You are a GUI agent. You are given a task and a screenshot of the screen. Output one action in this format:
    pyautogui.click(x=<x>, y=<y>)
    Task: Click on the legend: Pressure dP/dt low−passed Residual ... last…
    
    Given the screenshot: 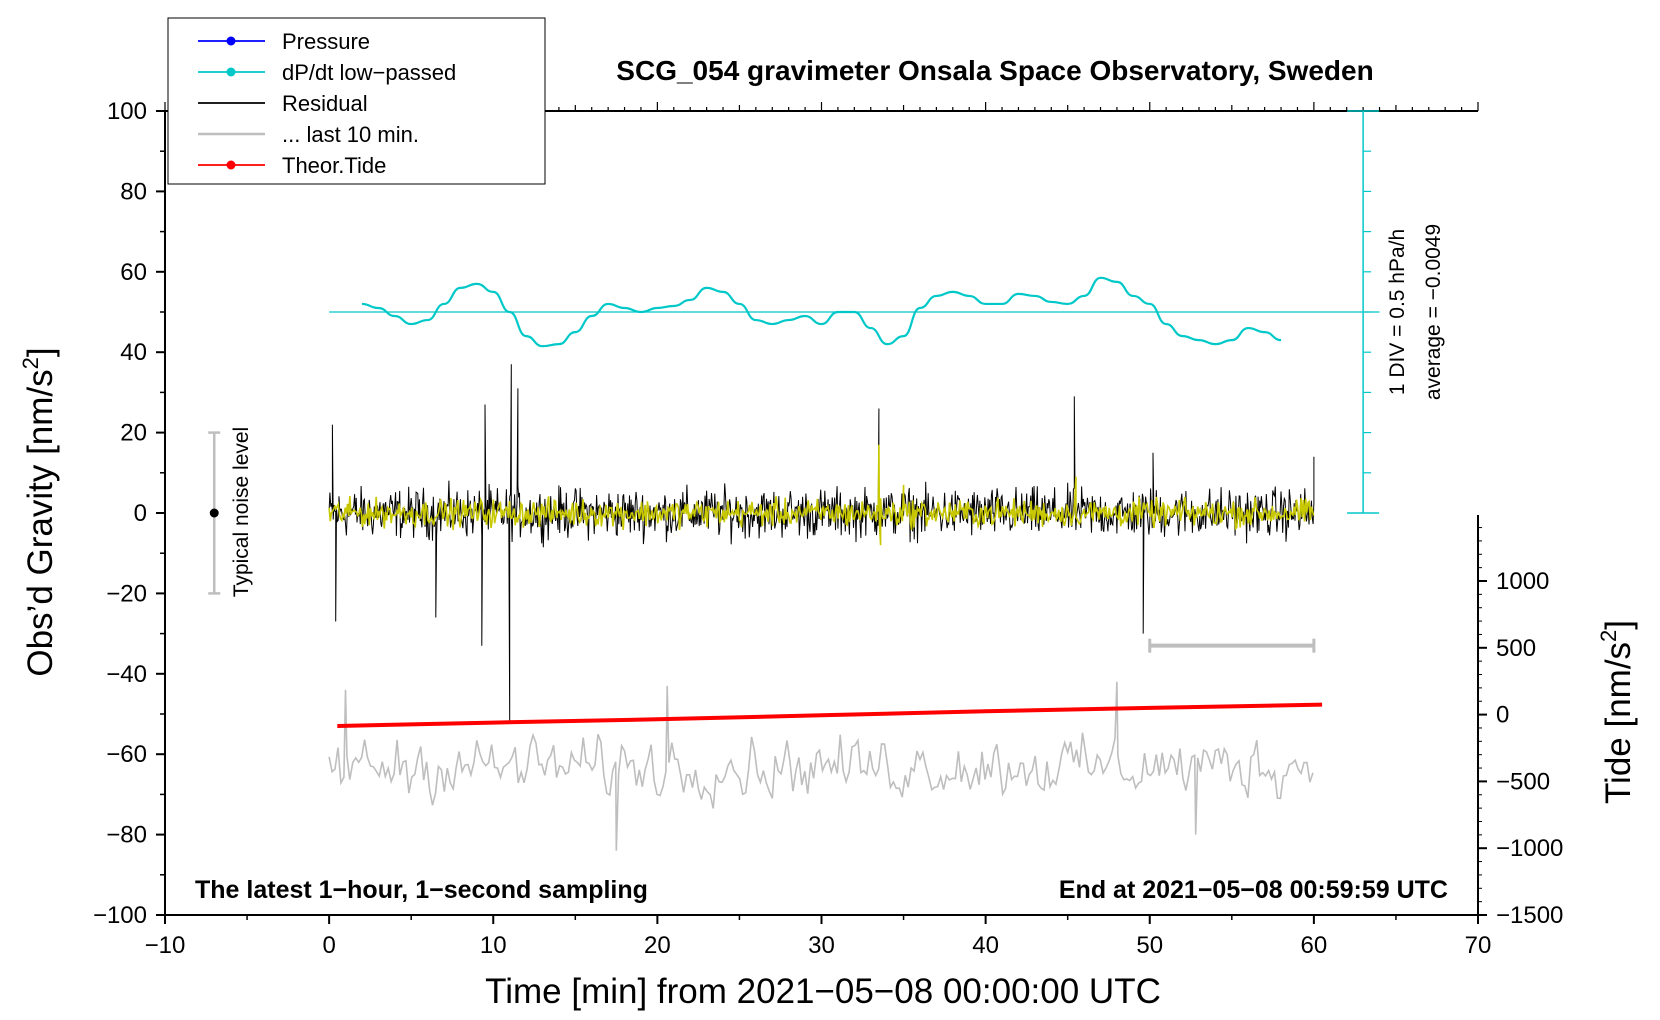 What is the action you would take?
    pyautogui.click(x=356, y=101)
    